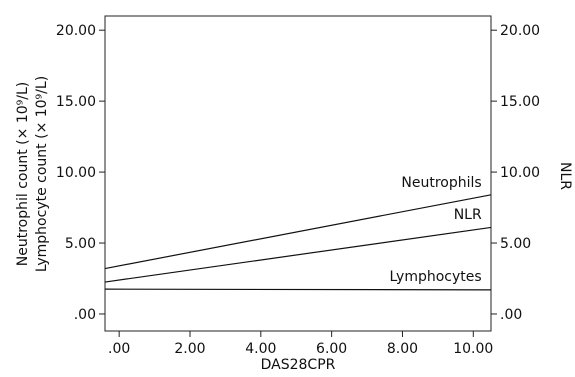 The width and height of the screenshot is (575, 377). I want to click on right-y-tick-label: 20.00, so click(520, 31).